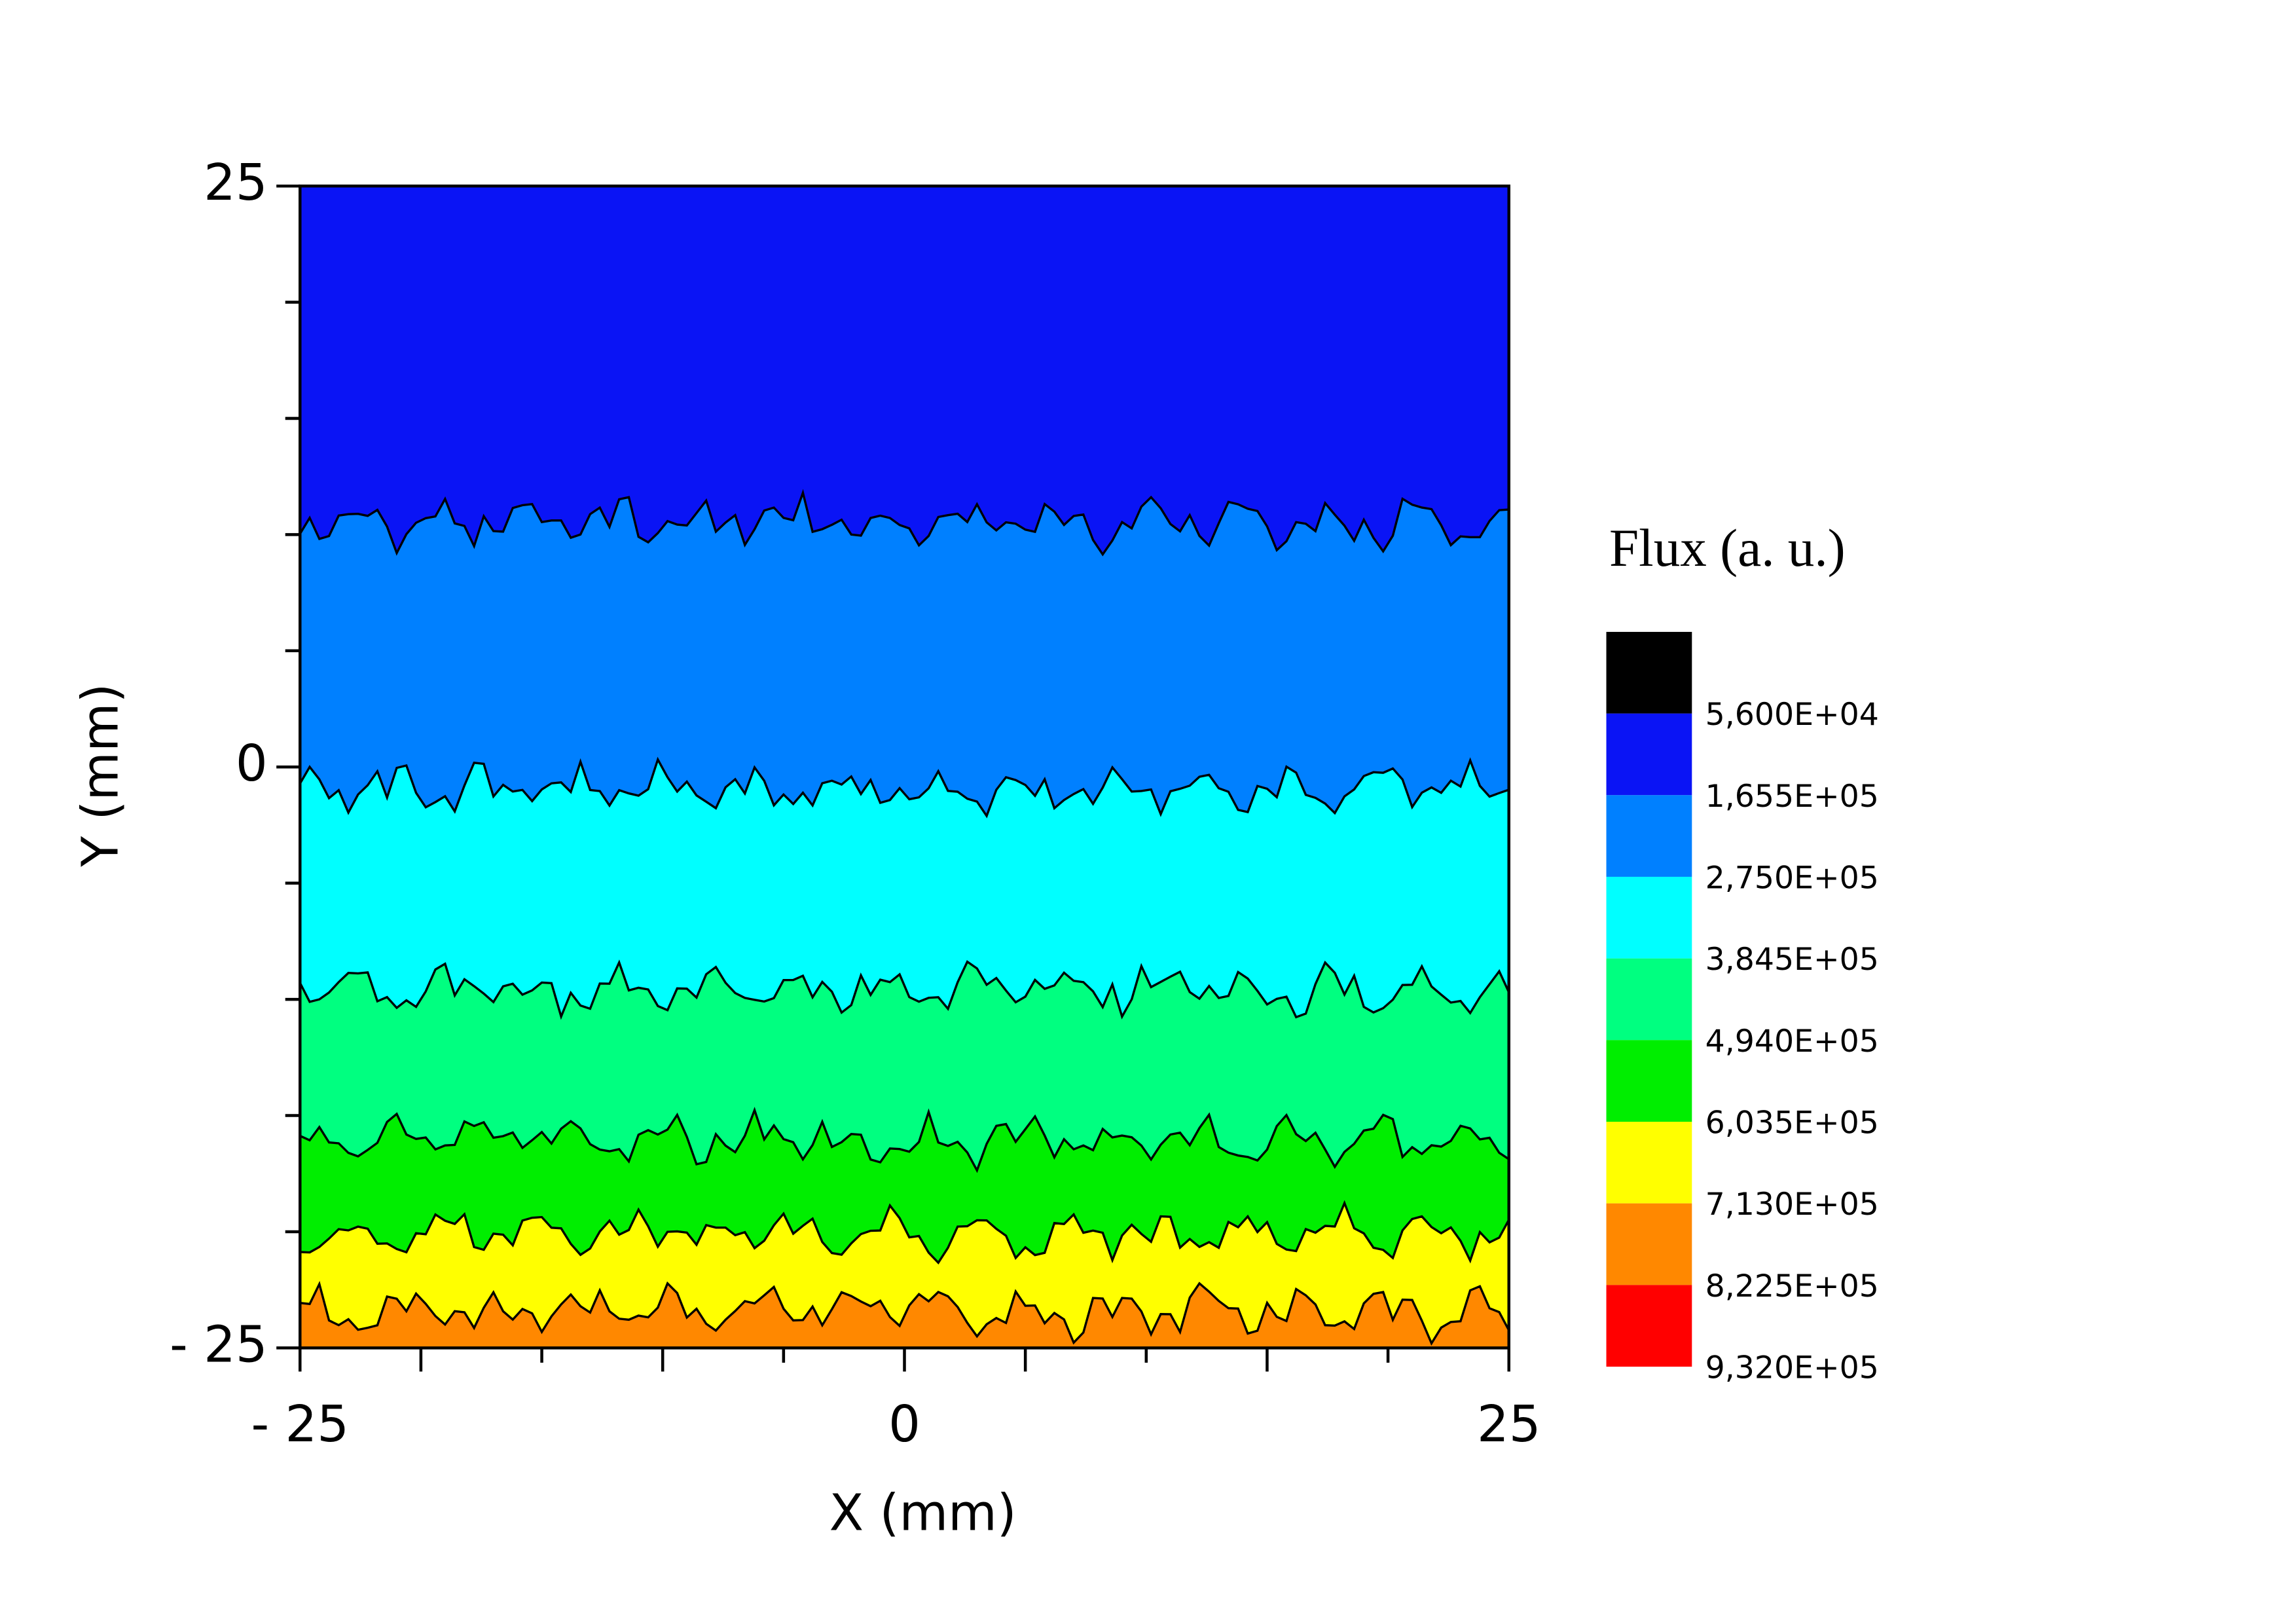 The height and width of the screenshot is (1624, 2296). What do you see at coordinates (236, 183) in the screenshot?
I see `y-tick-label: 25` at bounding box center [236, 183].